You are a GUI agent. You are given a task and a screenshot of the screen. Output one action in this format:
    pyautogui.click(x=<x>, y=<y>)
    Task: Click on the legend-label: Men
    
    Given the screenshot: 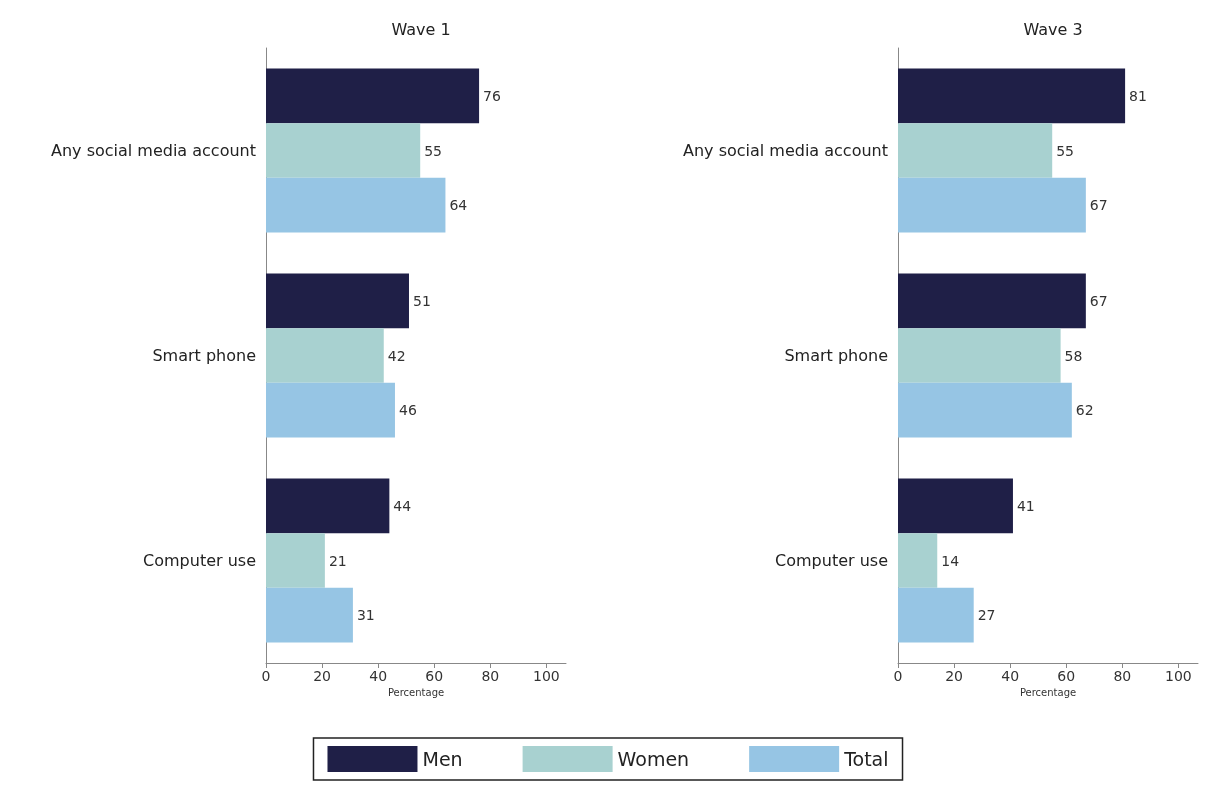 What is the action you would take?
    pyautogui.click(x=442, y=759)
    